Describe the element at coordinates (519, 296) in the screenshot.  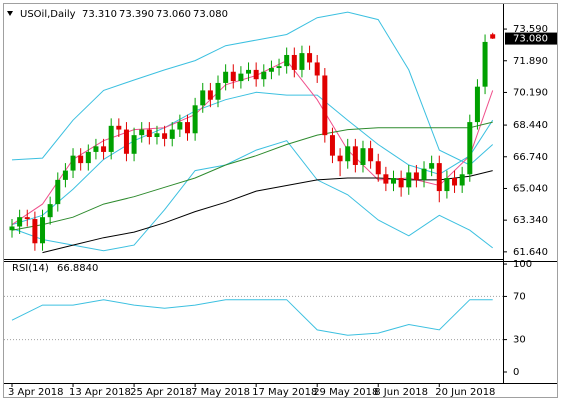
I see `y-tick-label: 70` at that location.